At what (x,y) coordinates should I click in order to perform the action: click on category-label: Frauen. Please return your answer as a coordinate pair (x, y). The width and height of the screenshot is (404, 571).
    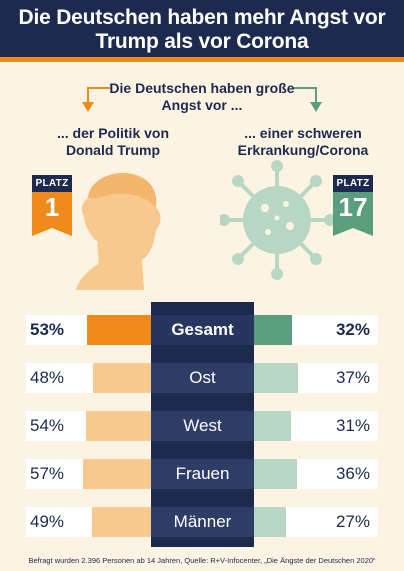
    Looking at the image, I should click on (202, 473).